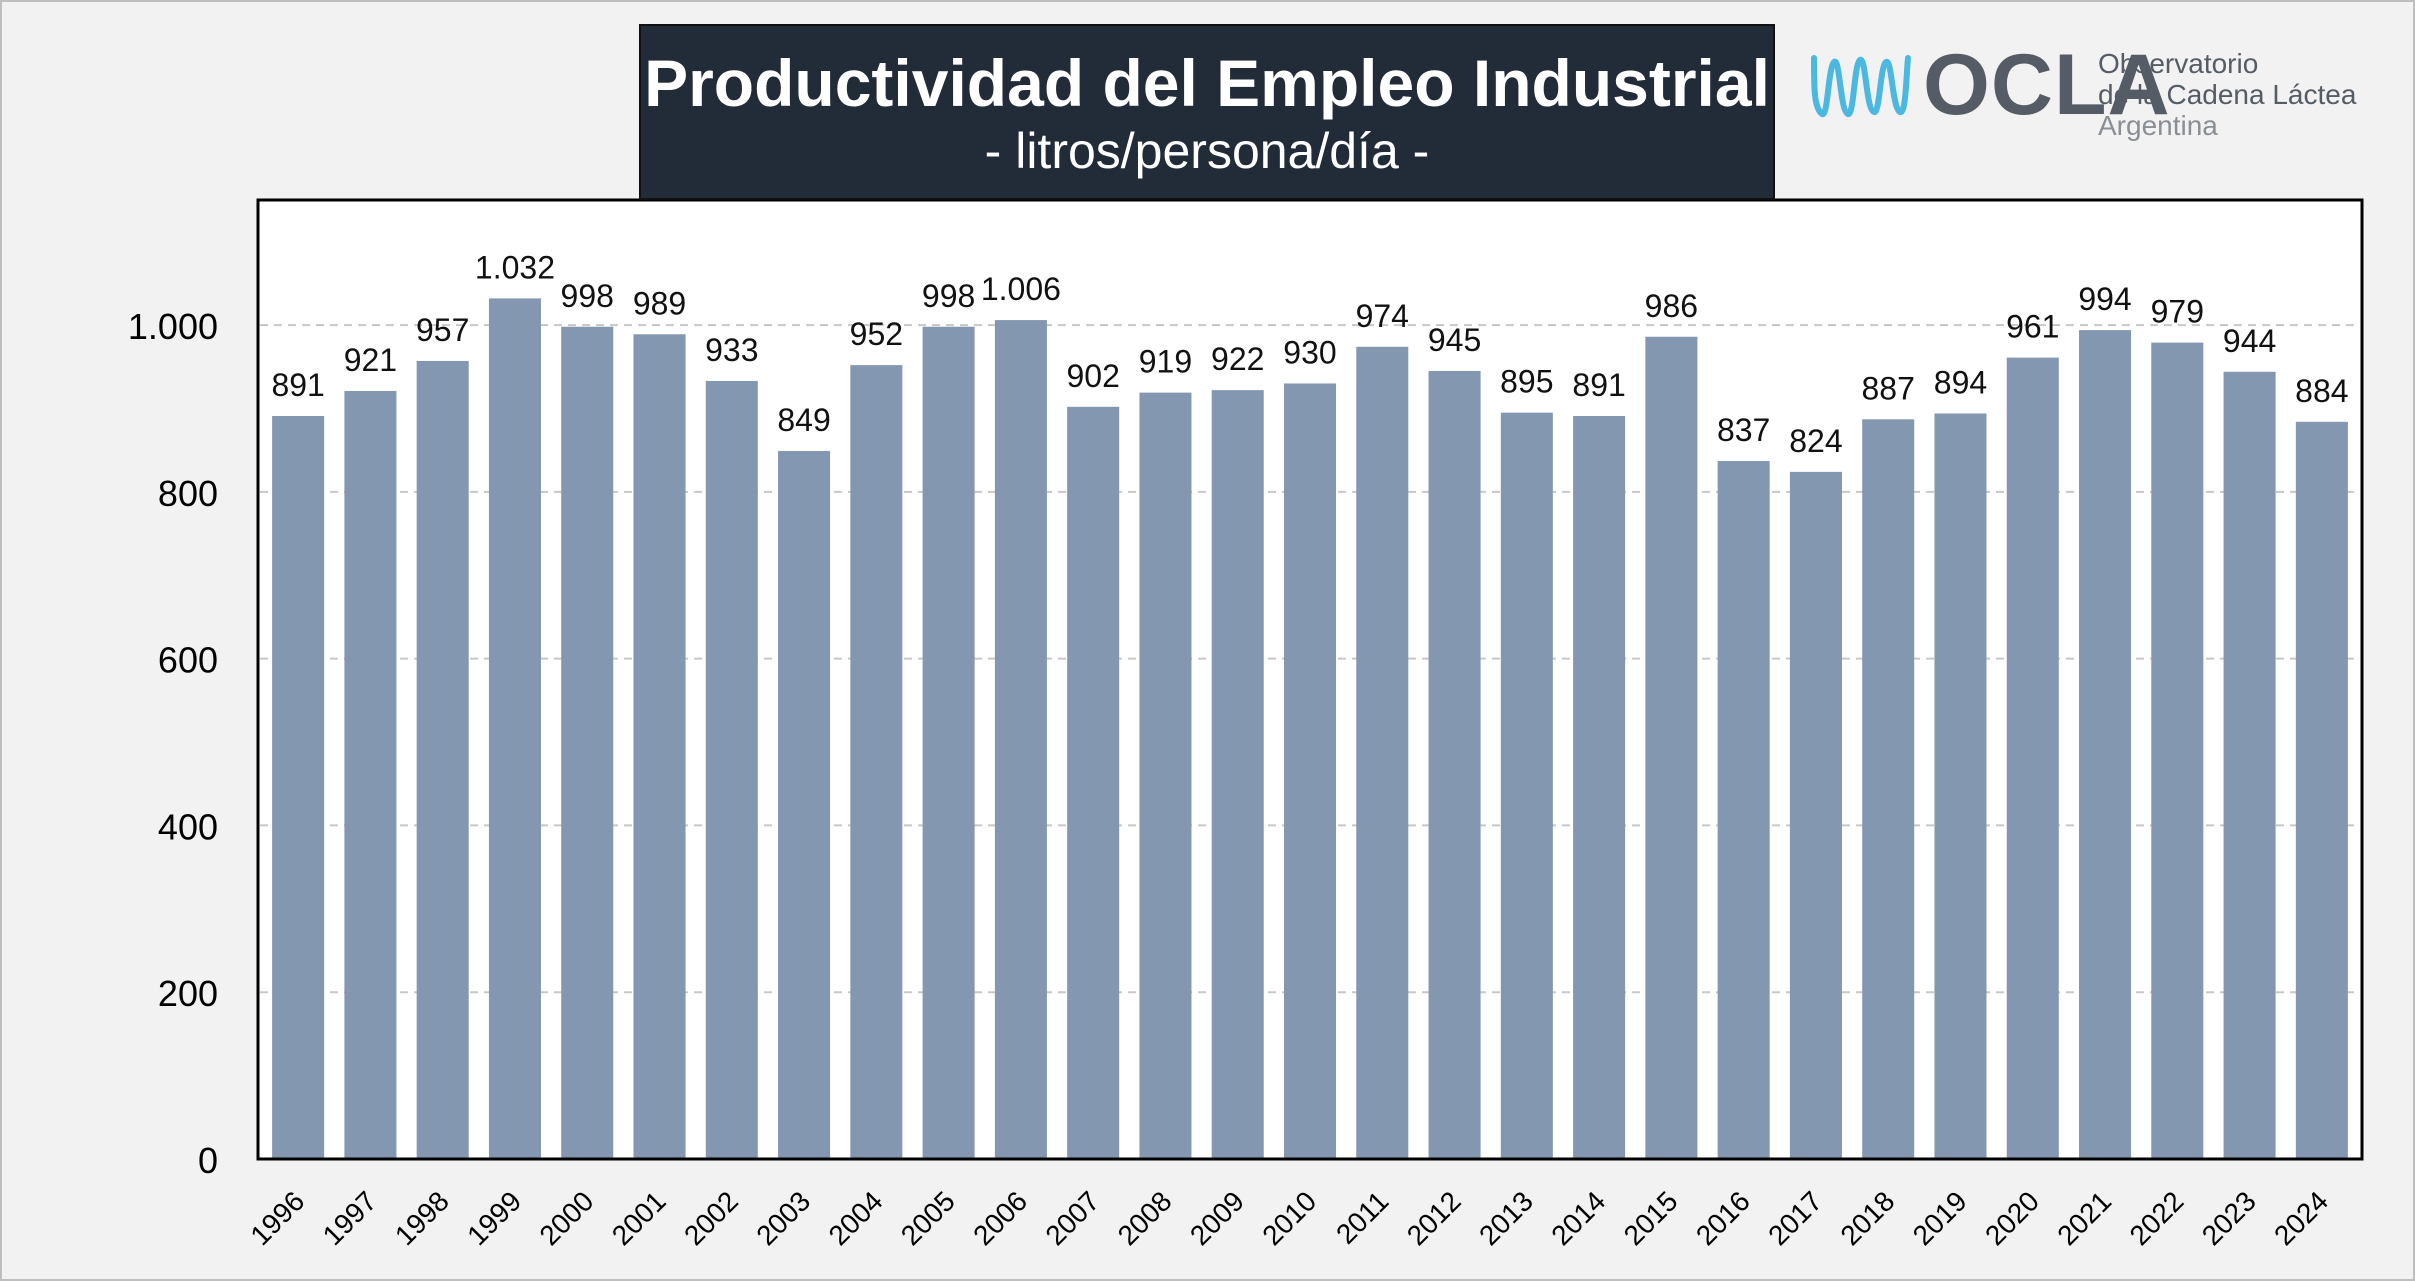  What do you see at coordinates (1382, 316) in the screenshot?
I see `data-label: 974` at bounding box center [1382, 316].